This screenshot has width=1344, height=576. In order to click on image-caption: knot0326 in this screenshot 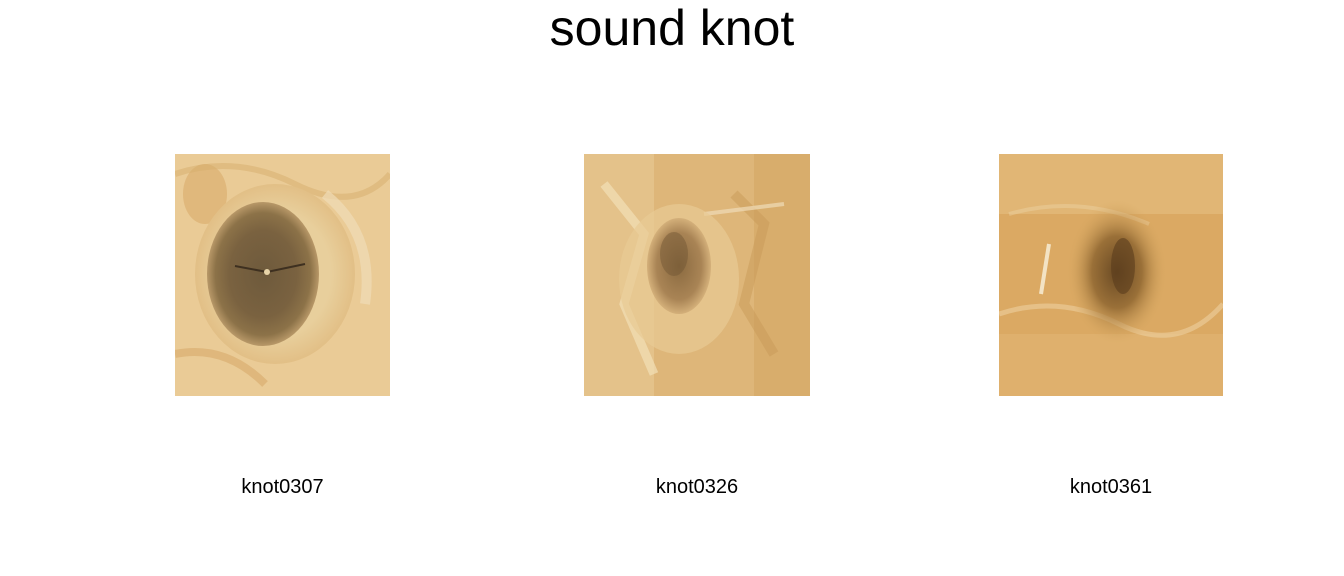, I will do `click(697, 487)`.